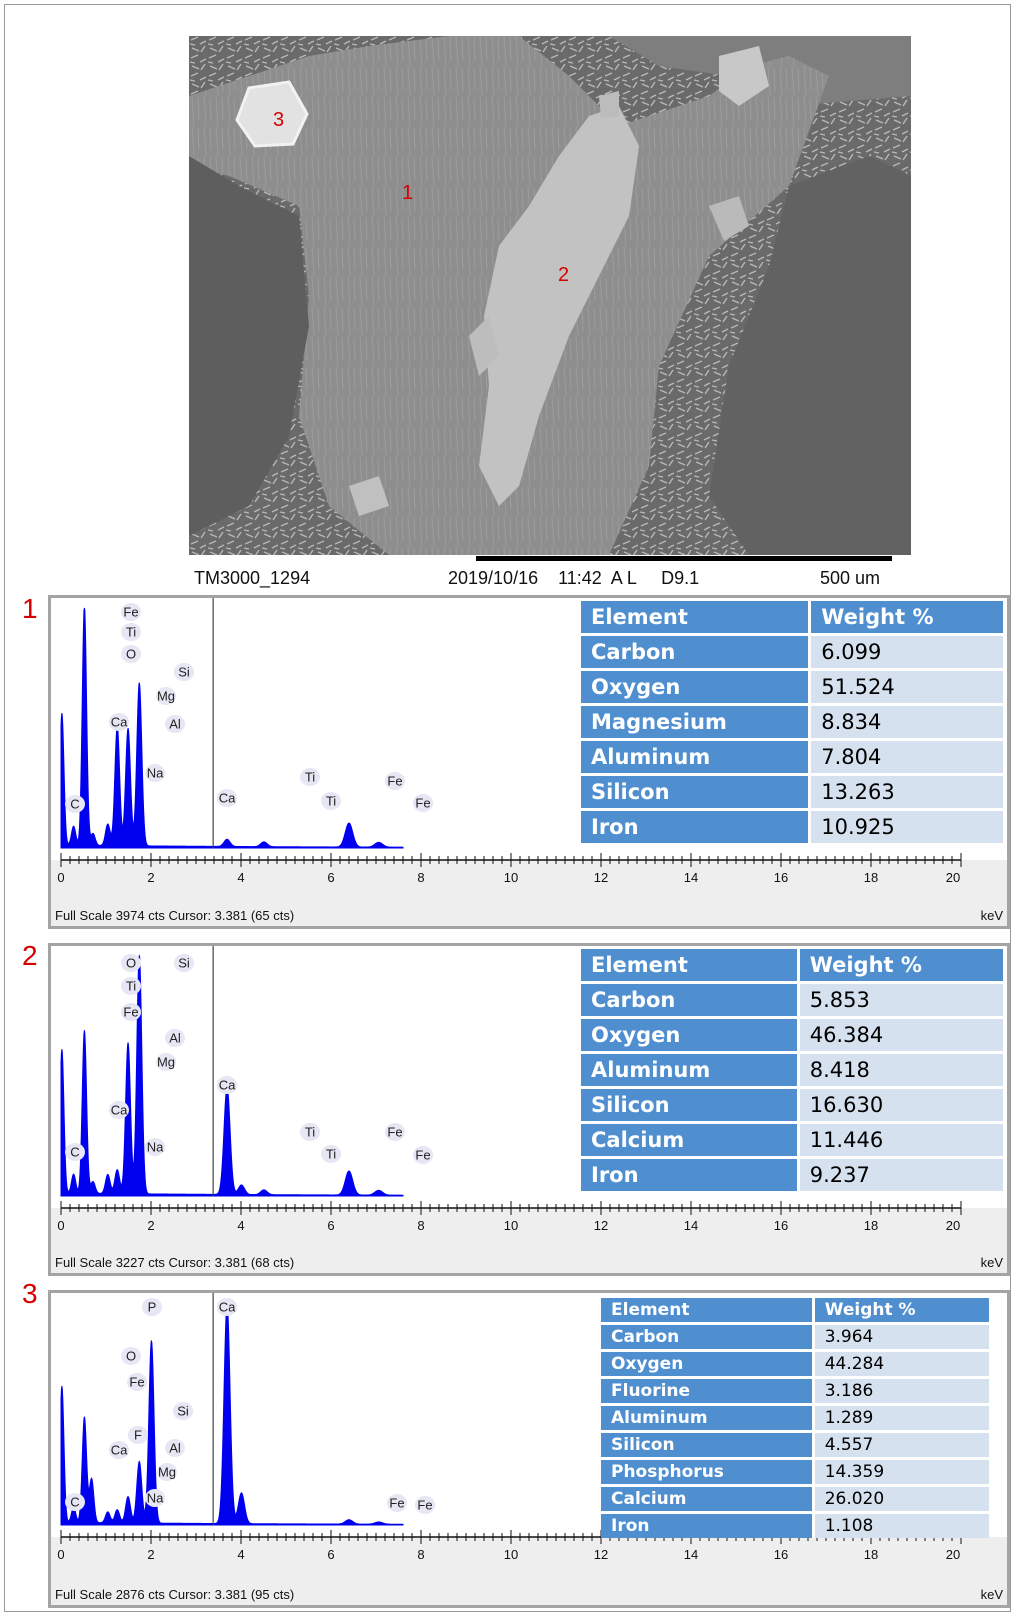 The image size is (1017, 1618). I want to click on table-row: Silicon 4.557, so click(795, 1445).